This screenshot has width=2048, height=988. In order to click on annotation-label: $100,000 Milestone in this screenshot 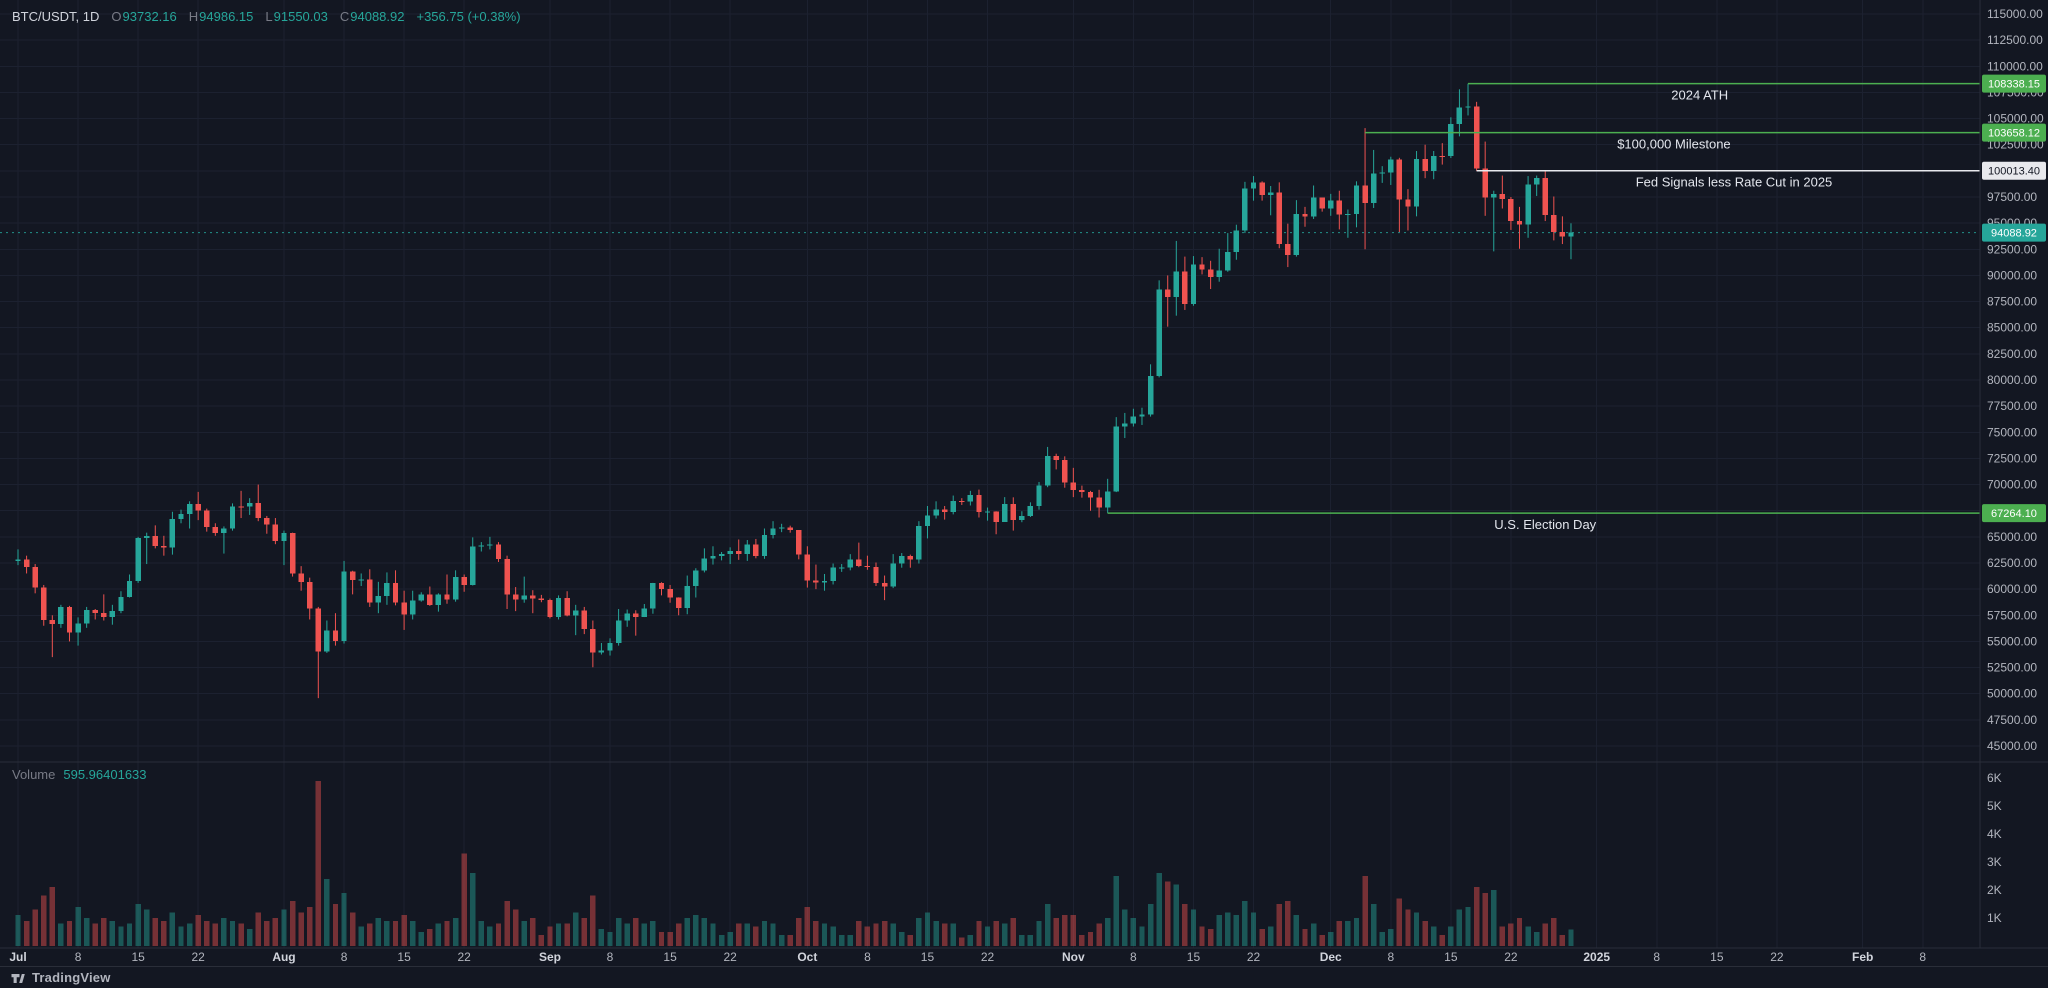, I will do `click(1673, 144)`.